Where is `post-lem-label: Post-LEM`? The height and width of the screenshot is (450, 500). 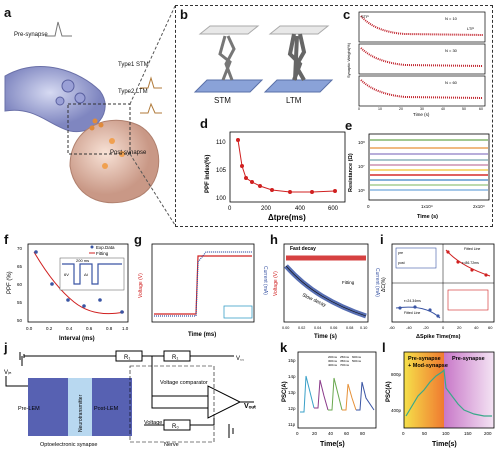 post-lem-label: Post-LEM is located at coordinates (106, 409).